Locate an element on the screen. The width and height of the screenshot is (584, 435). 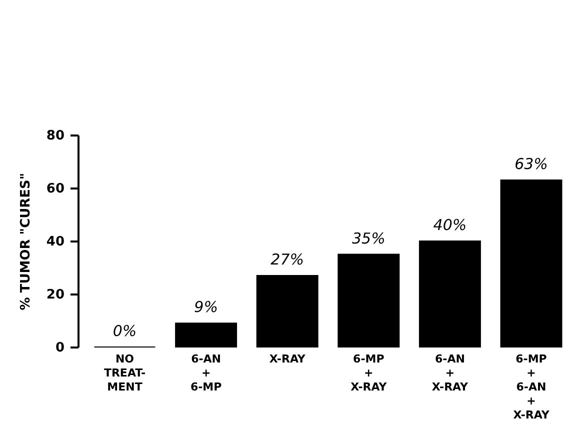
data-label: 27% is located at coordinates (287, 259).